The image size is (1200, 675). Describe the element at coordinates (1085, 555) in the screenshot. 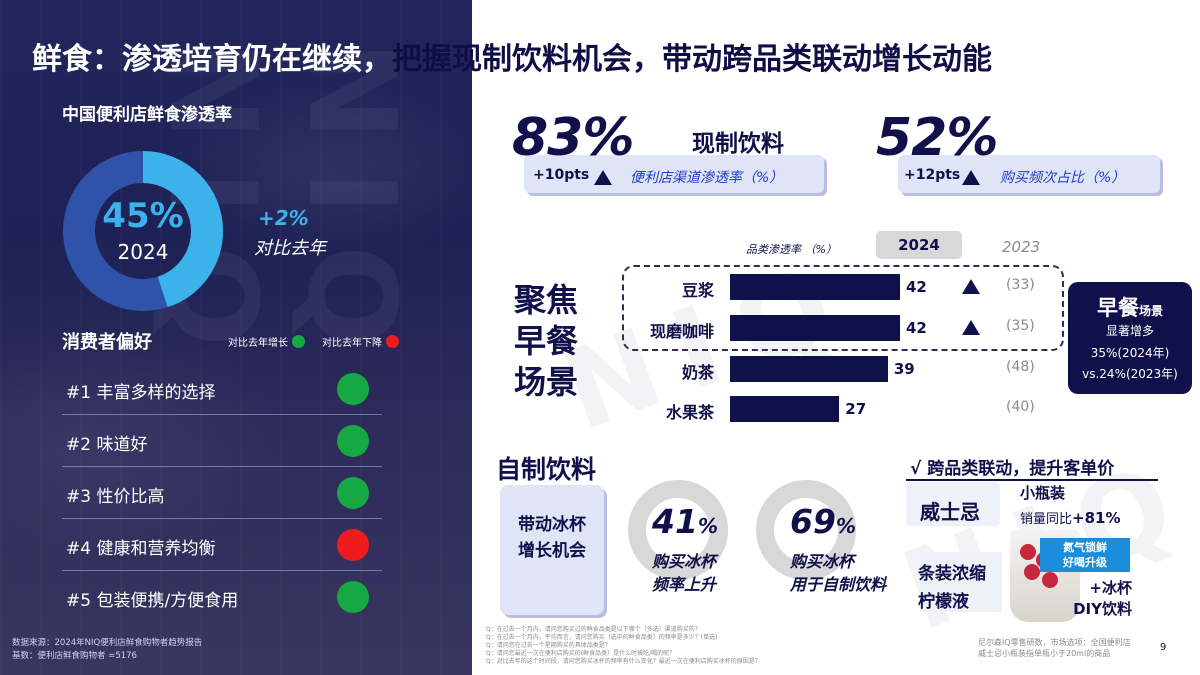

I see `freshness-tag: 氮气锁鲜 好喝升级` at that location.